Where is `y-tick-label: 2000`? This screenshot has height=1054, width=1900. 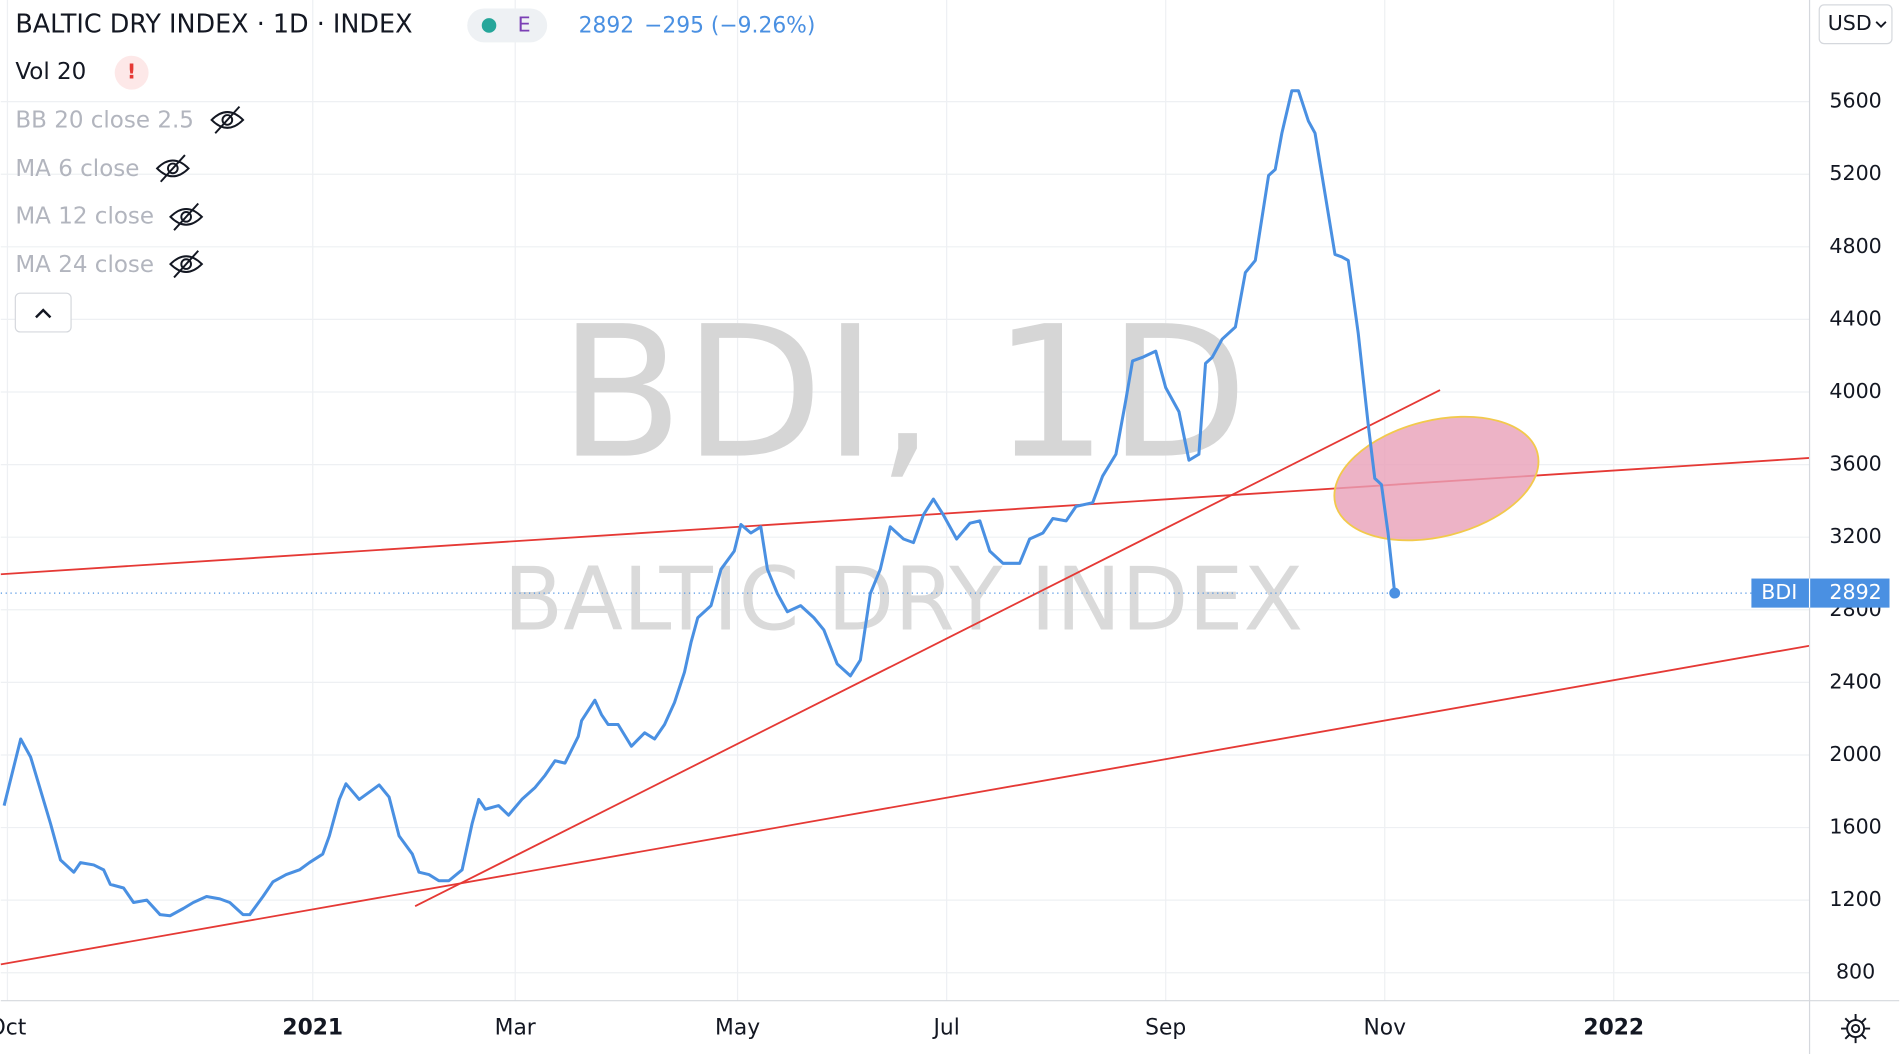
y-tick-label: 2000 is located at coordinates (1855, 754).